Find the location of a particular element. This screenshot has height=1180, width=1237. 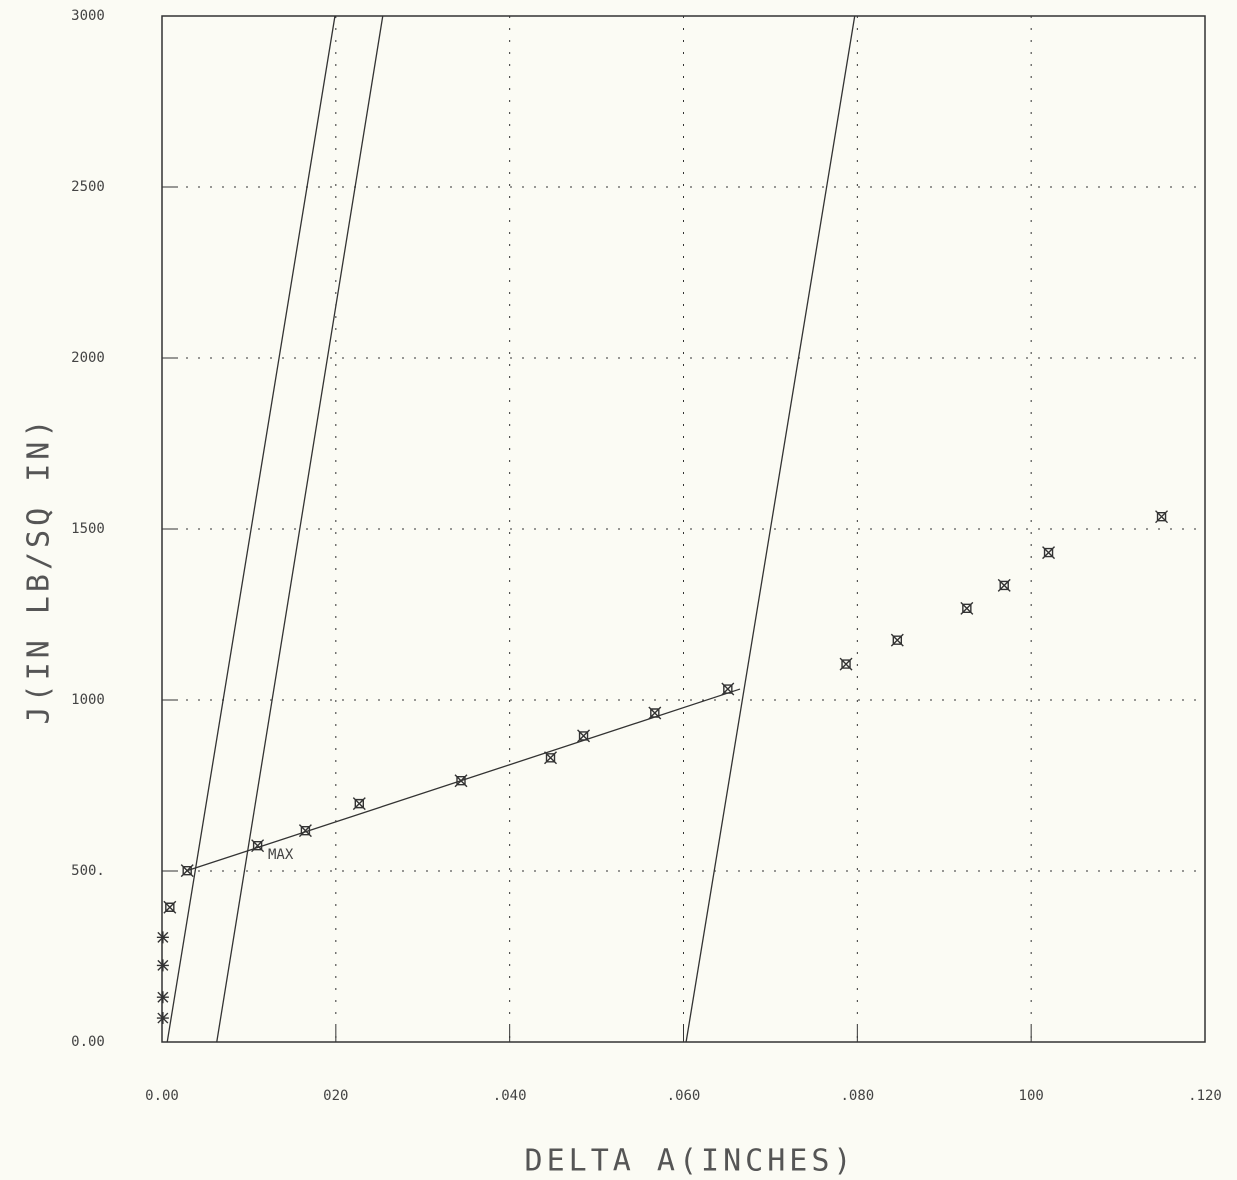

annotation: MAX is located at coordinates (281, 855).